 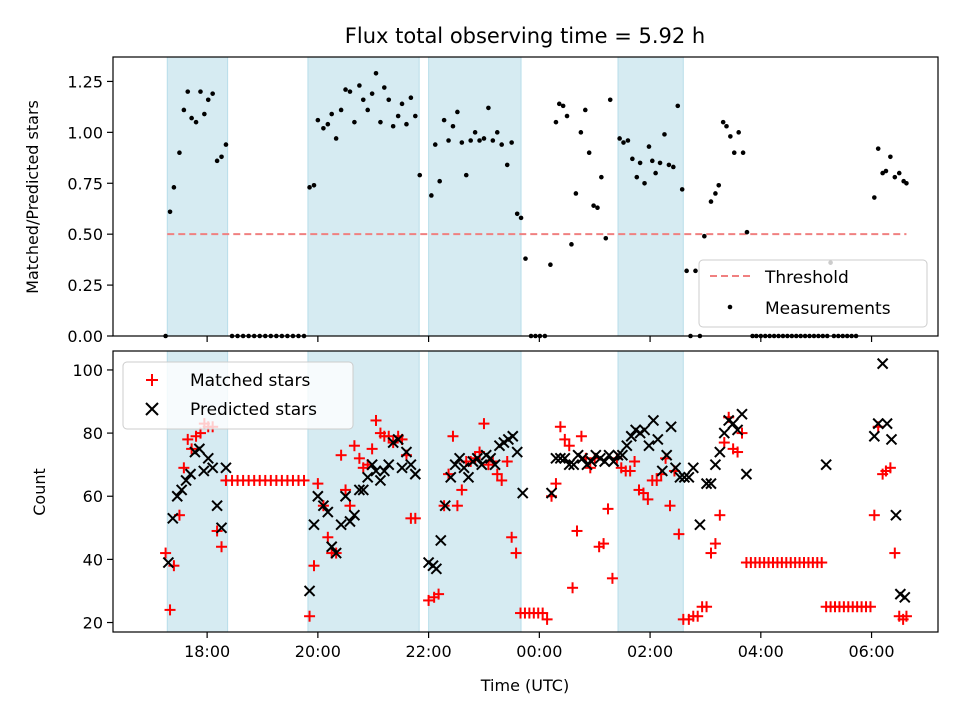 What do you see at coordinates (85, 81) in the screenshot?
I see `y-tick-label: 1.25` at bounding box center [85, 81].